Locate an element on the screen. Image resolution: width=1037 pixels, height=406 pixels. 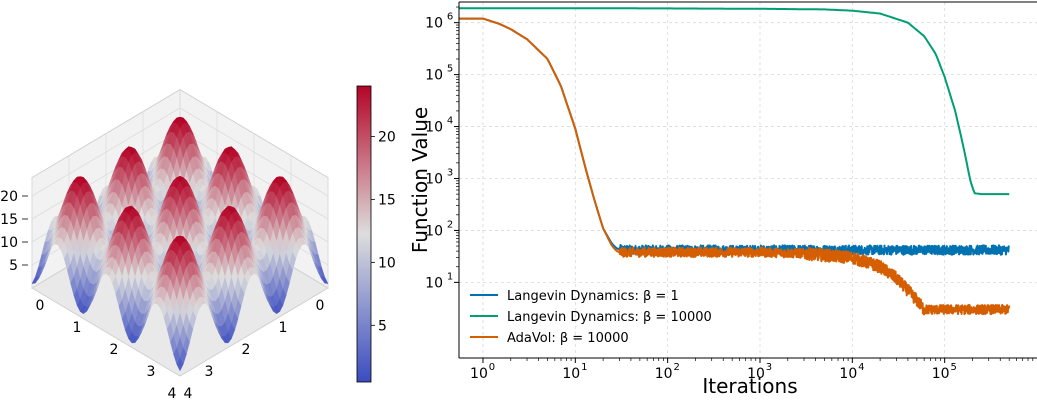
legend-label: AdaVol: β = 10000 is located at coordinates (568, 338).